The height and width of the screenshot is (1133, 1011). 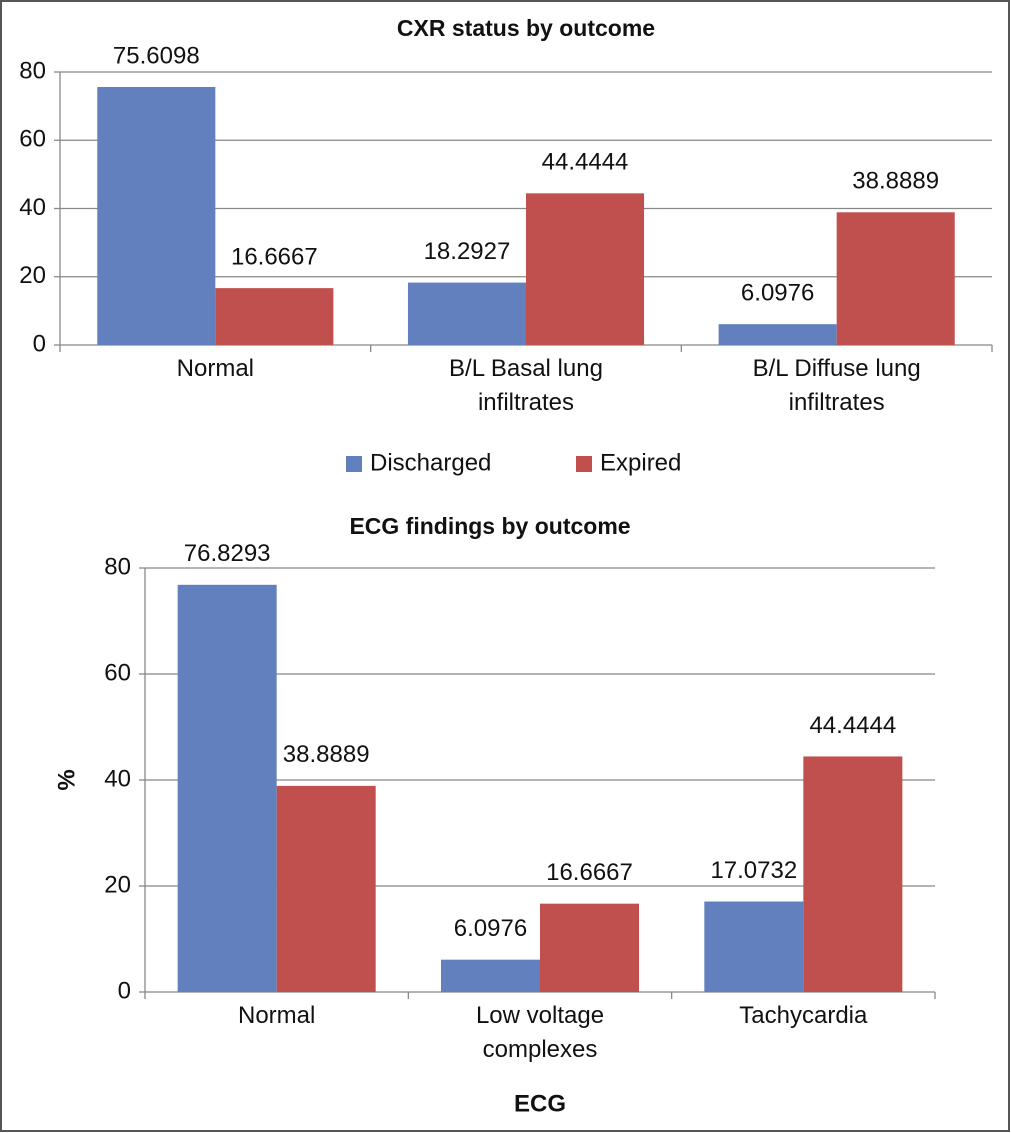 I want to click on data-label: 18.2927, so click(x=467, y=251).